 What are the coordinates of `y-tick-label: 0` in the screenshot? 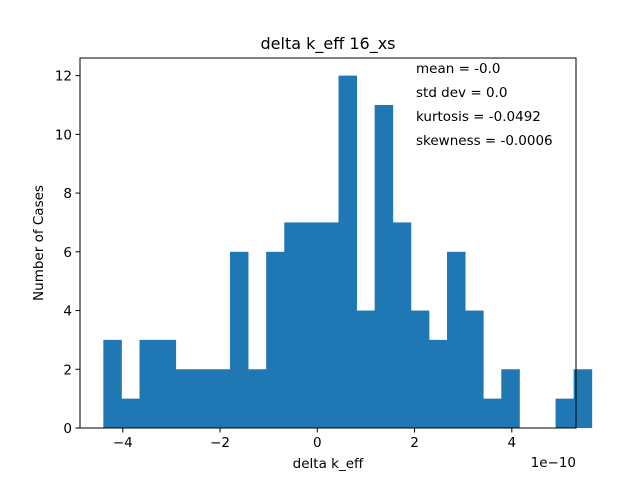 It's located at (67, 429).